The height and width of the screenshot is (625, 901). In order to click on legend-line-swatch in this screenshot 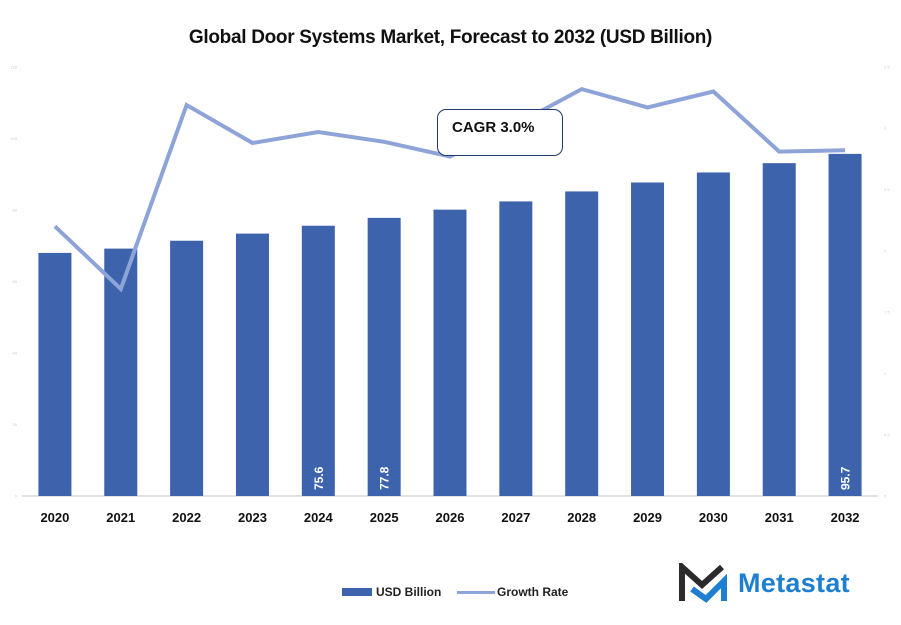, I will do `click(476, 592)`.